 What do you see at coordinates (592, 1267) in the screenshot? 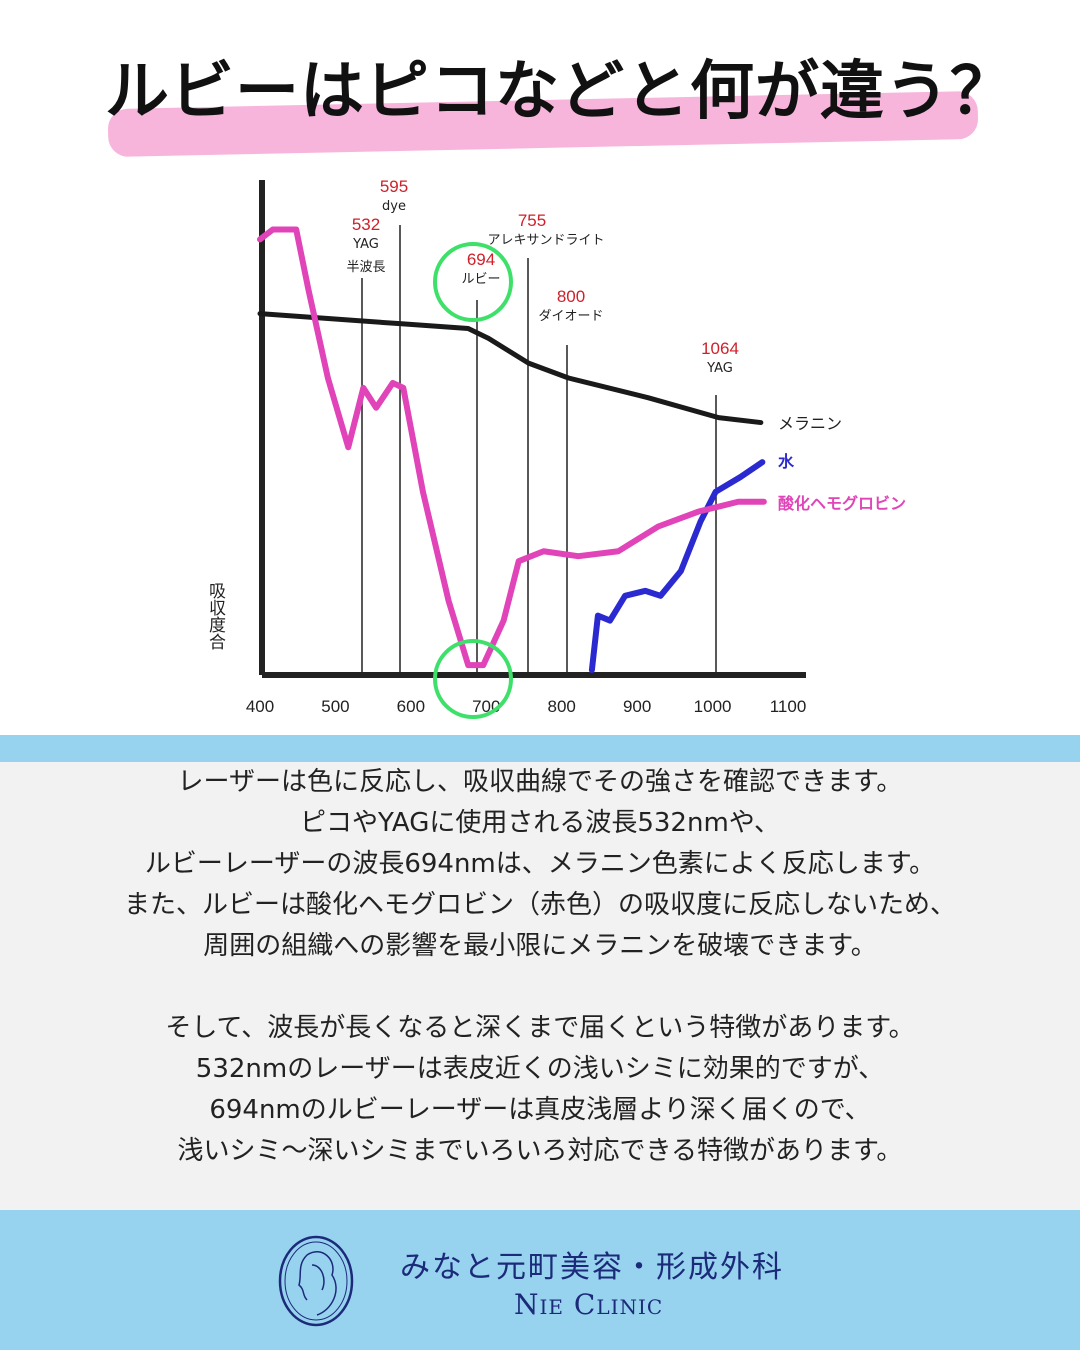
I see `clinic-name-jp: みなと元町美容・形成外科` at bounding box center [592, 1267].